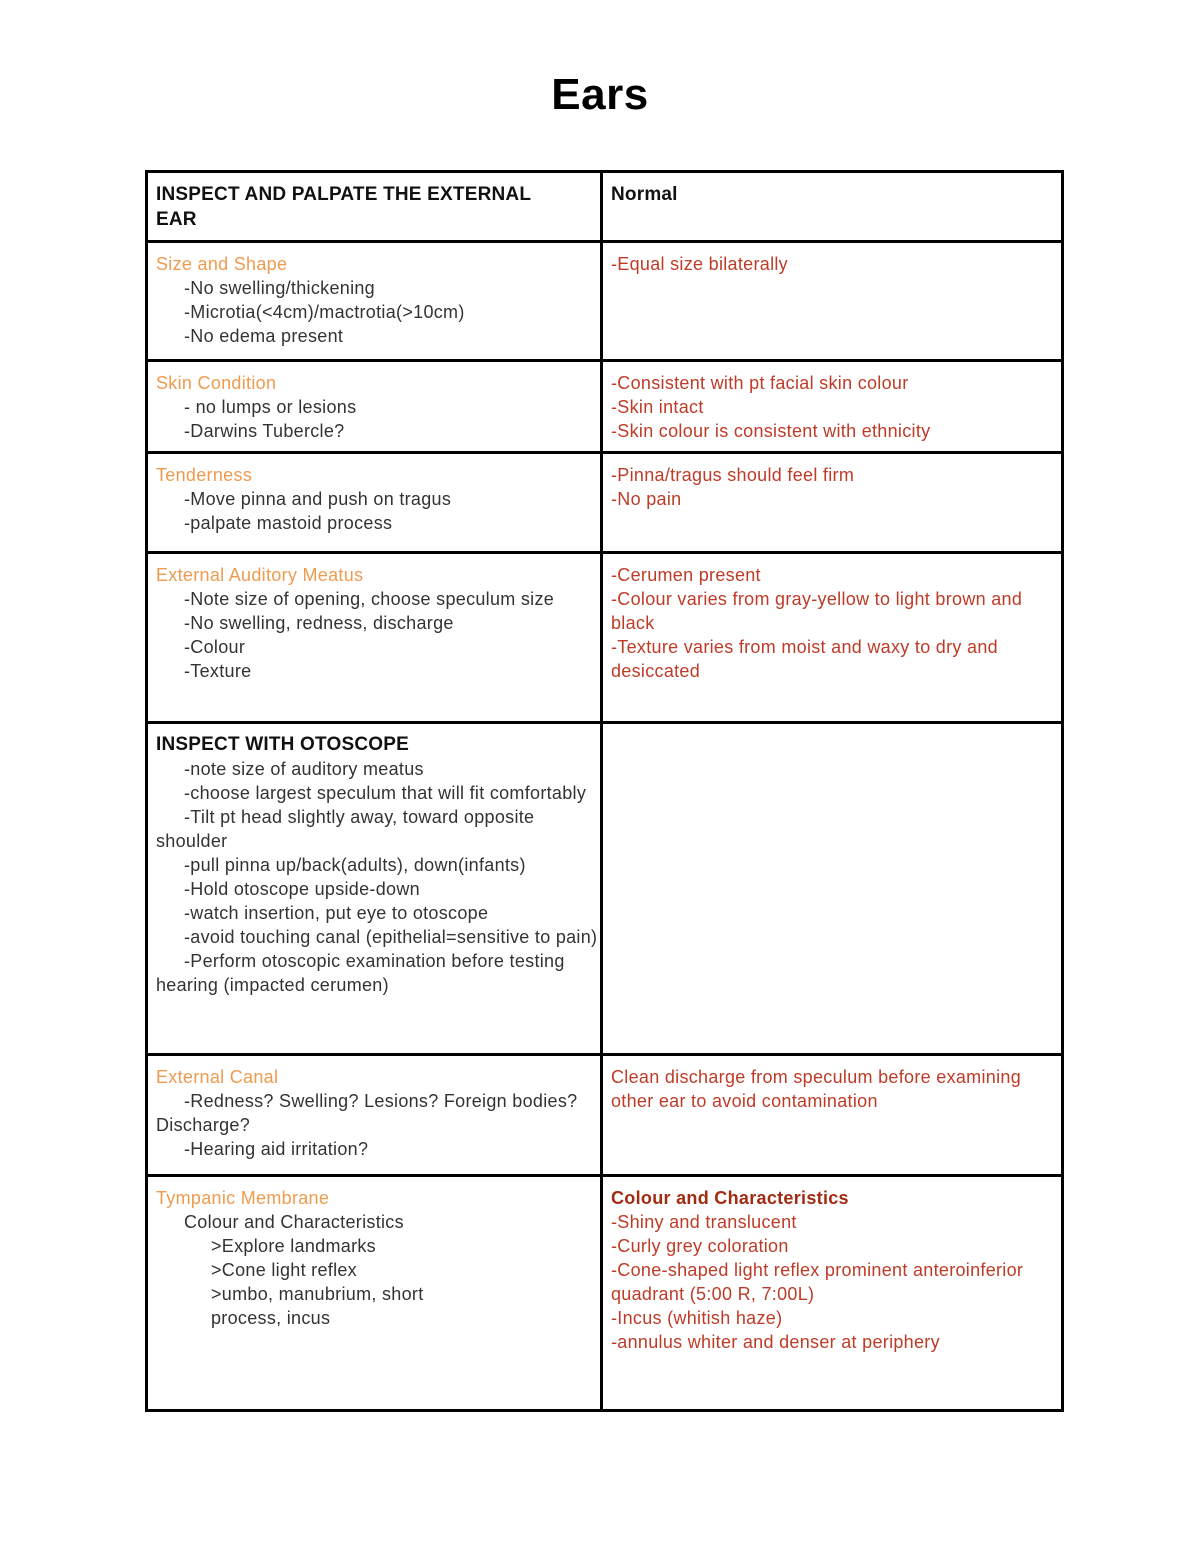 Image resolution: width=1200 pixels, height=1553 pixels. Describe the element at coordinates (215, 647) in the screenshot. I see `row-item: -Colour` at that location.